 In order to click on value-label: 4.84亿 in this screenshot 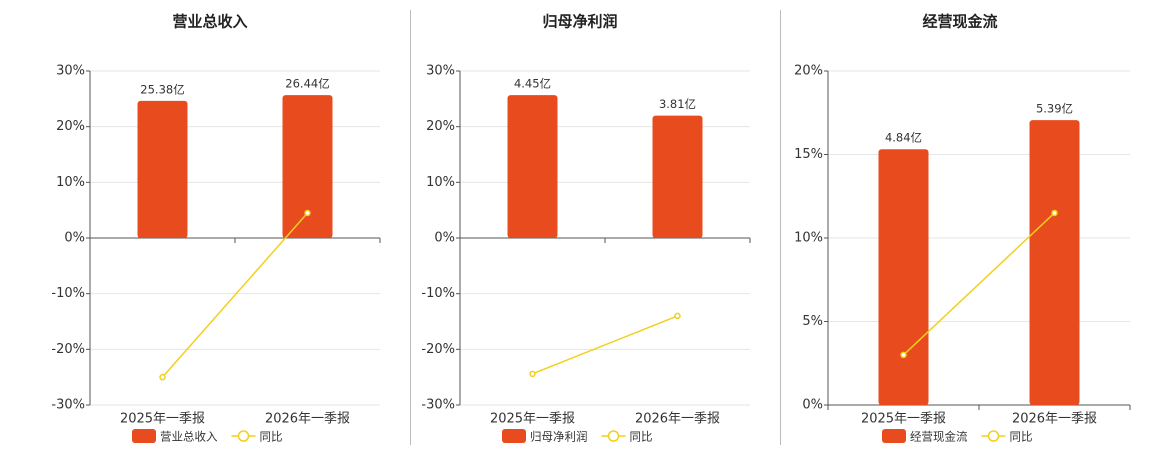, I will do `click(903, 138)`.